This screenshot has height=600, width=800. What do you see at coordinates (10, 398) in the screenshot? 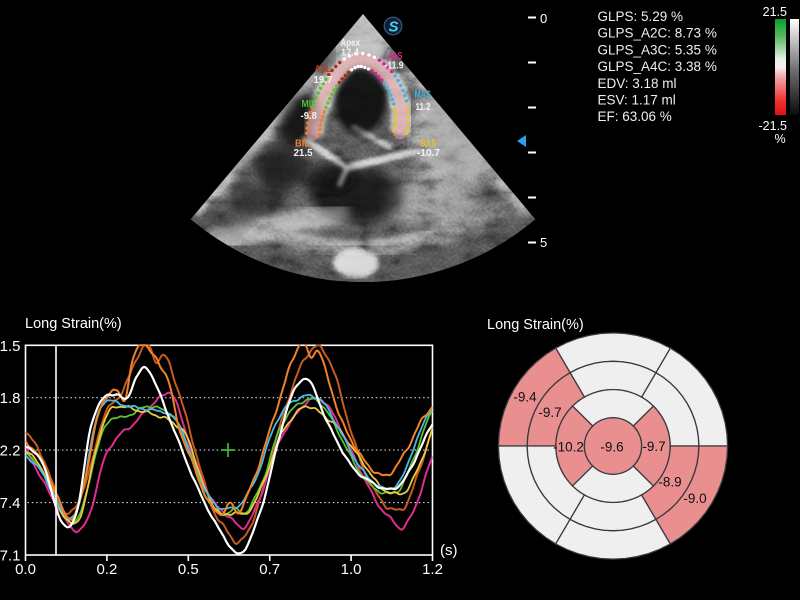
I see `svg-text: 1.8` at bounding box center [10, 398].